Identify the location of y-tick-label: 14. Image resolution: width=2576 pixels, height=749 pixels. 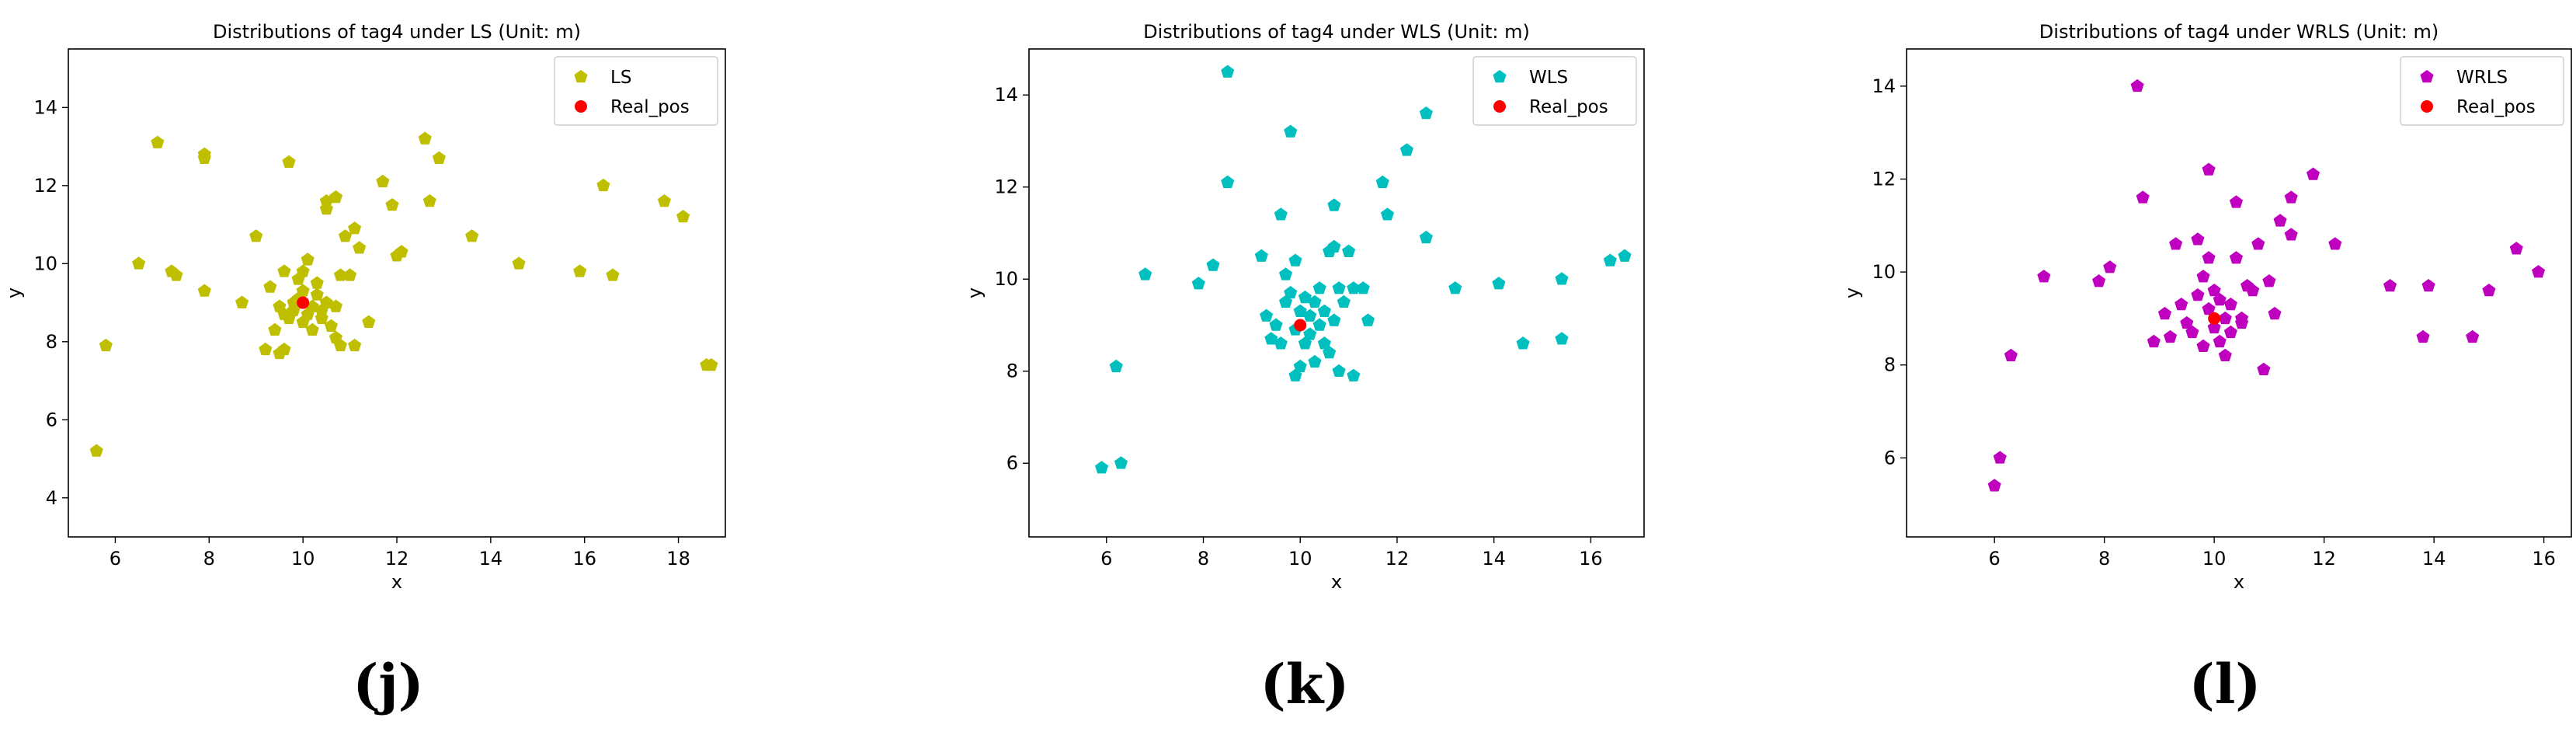
(1006, 95).